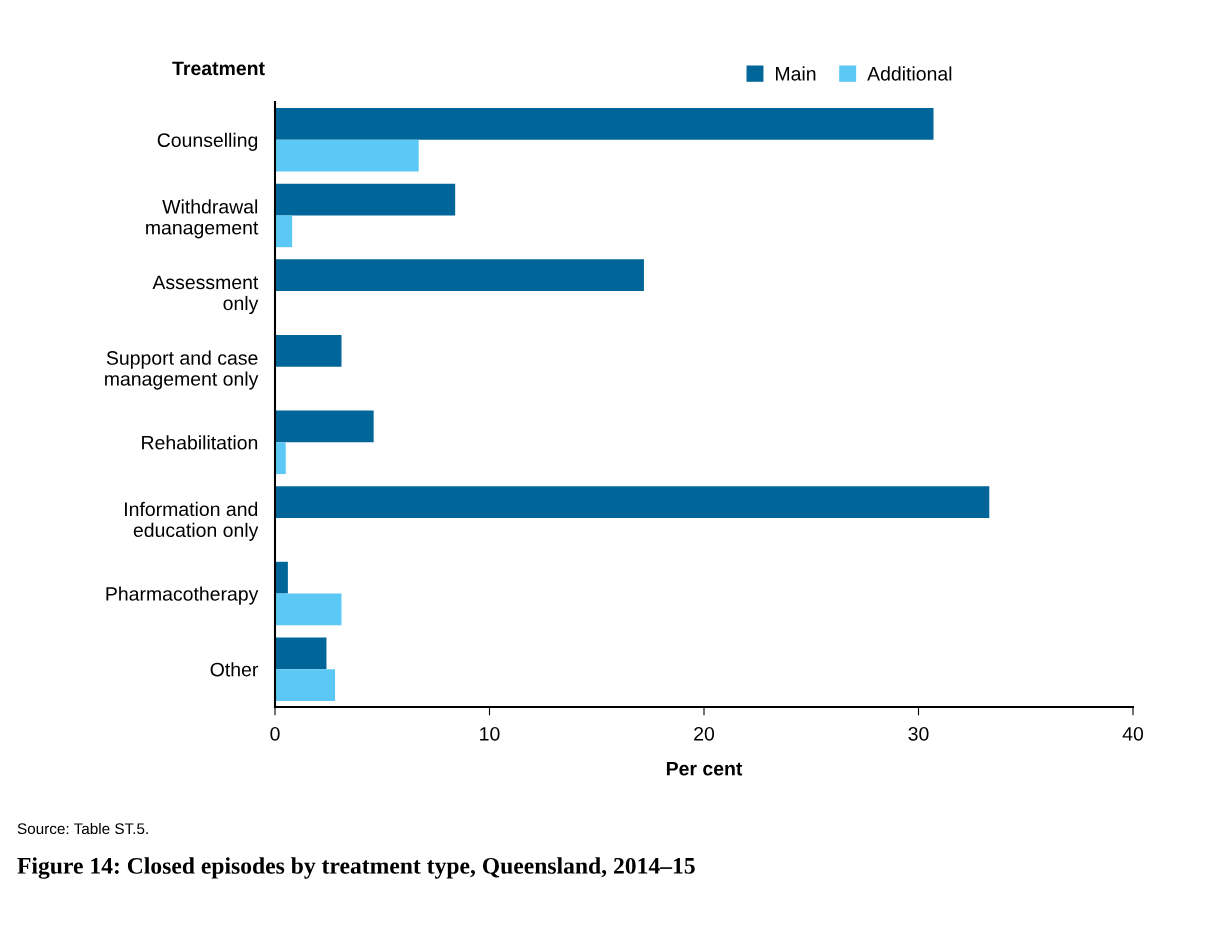  Describe the element at coordinates (704, 733) in the screenshot. I see `x-tick-label: 20` at that location.